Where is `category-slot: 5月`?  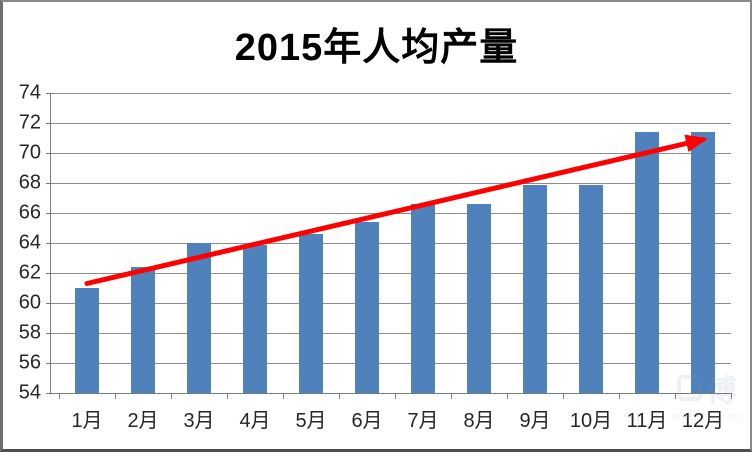 category-slot: 5月 is located at coordinates (311, 262).